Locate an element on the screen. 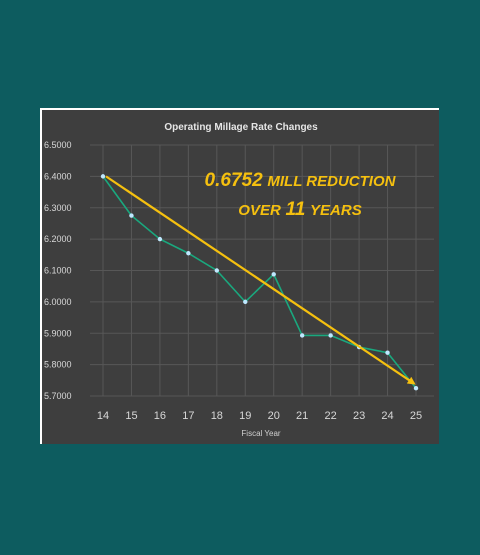 This screenshot has width=480, height=555. y-tick-label: 6.1000 is located at coordinates (58, 271).